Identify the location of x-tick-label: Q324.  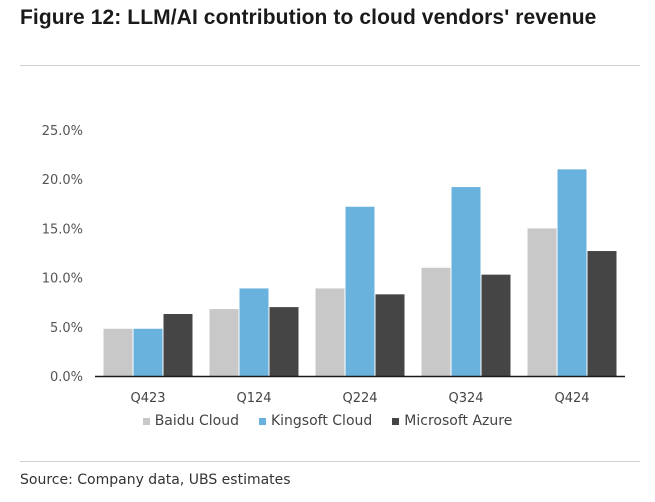
(465, 398).